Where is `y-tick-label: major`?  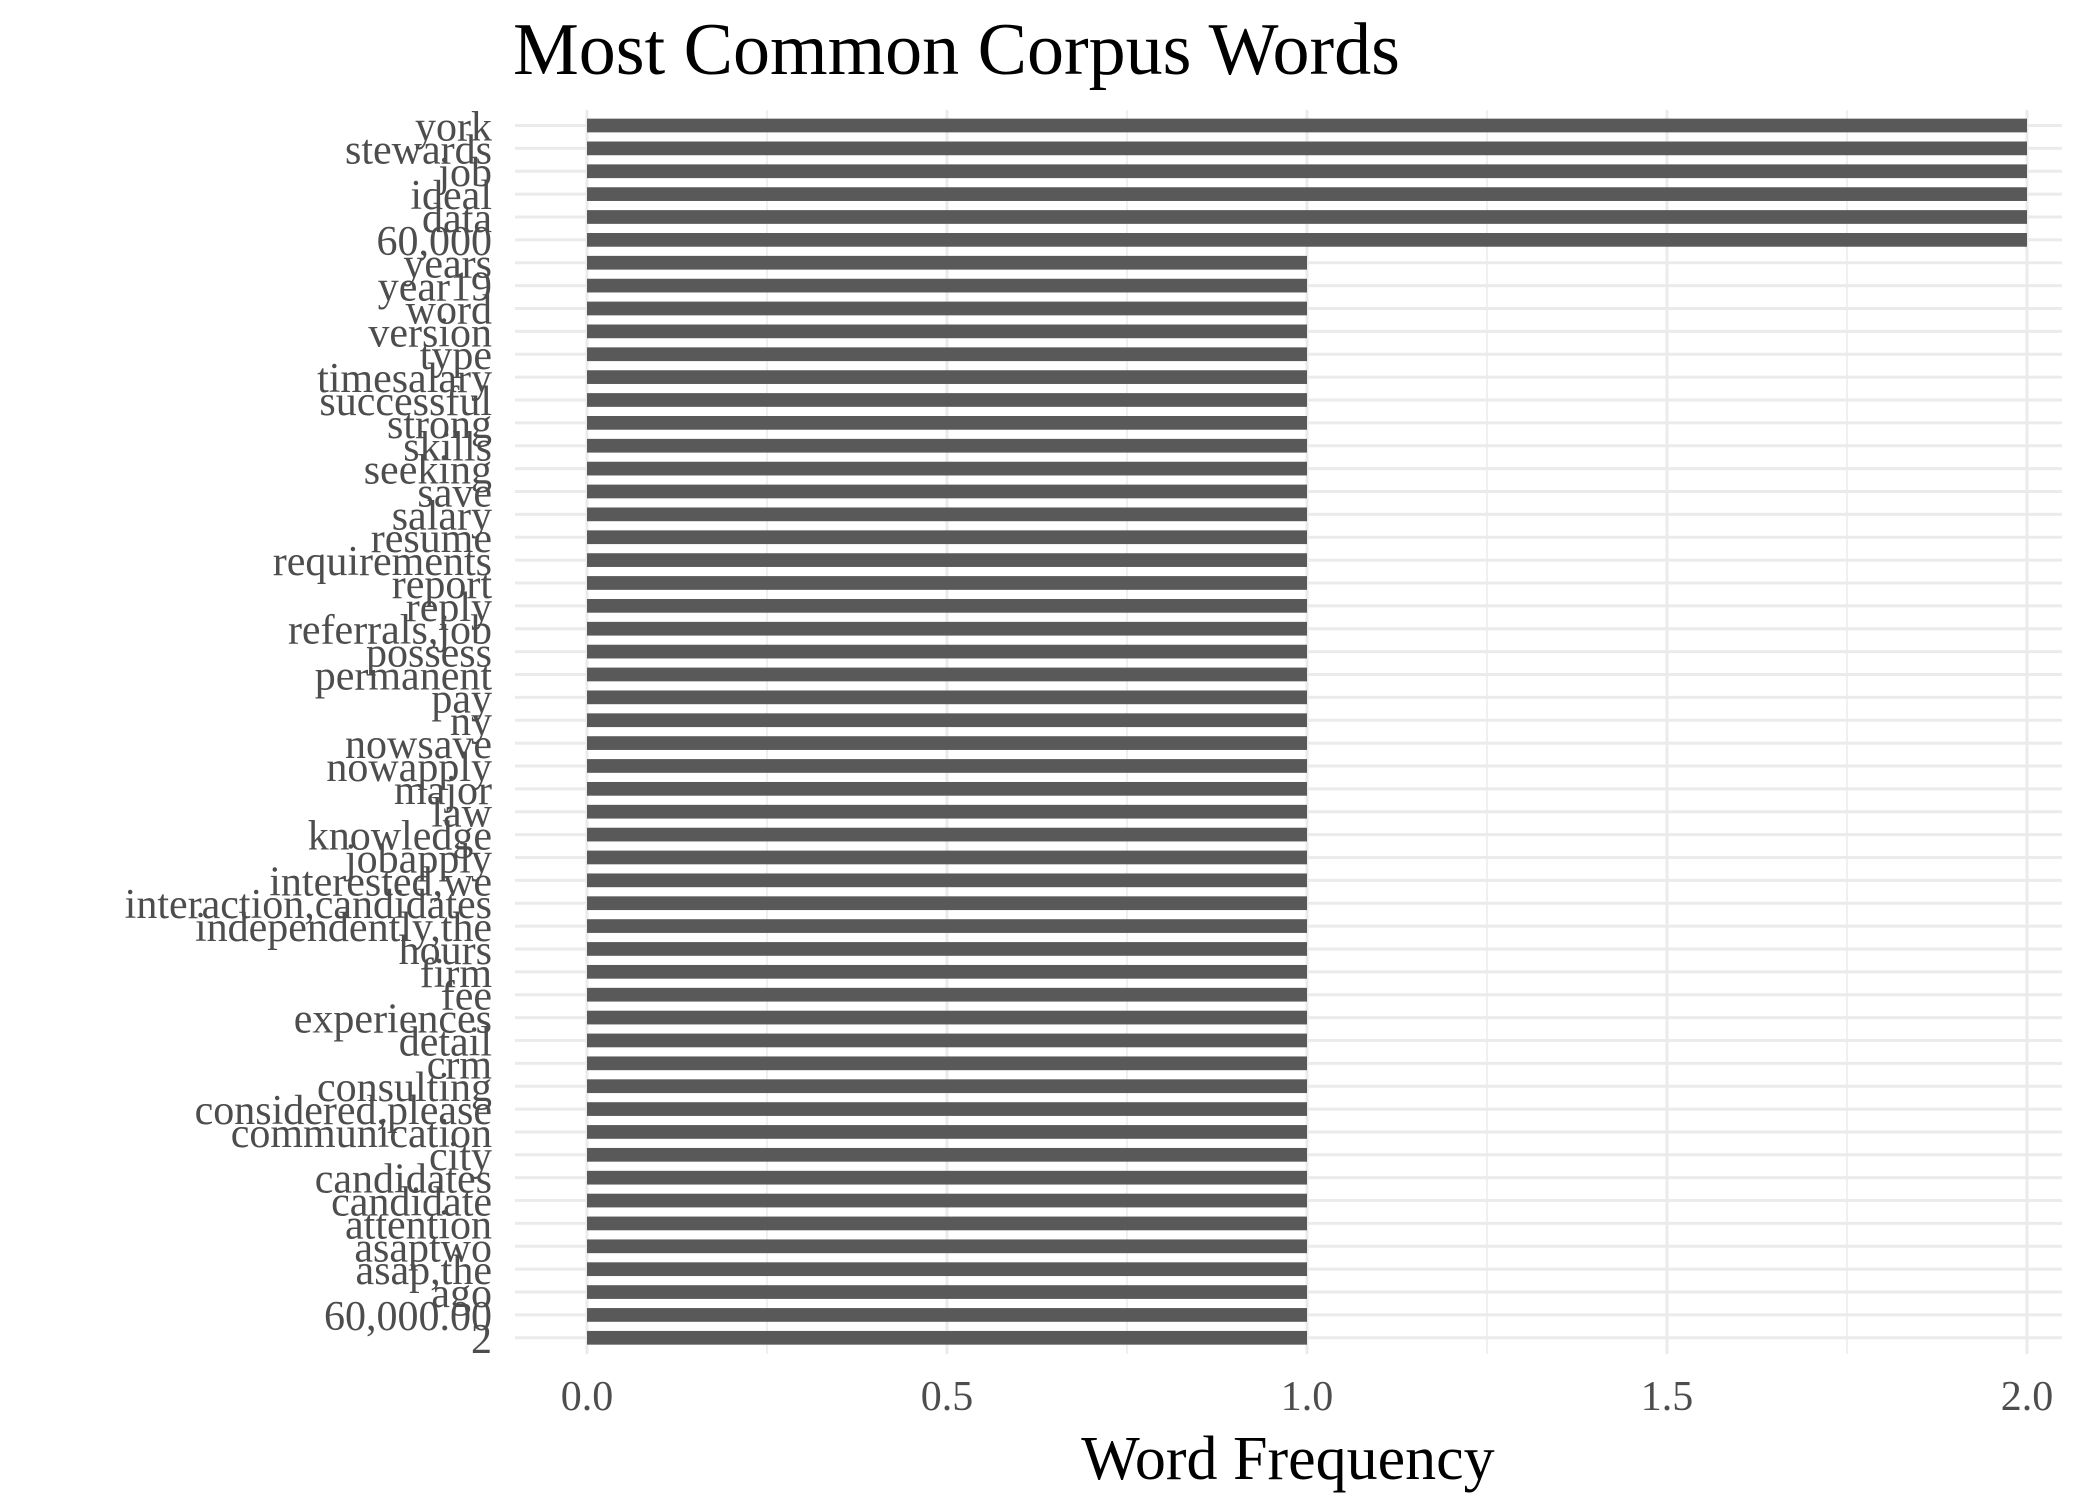 y-tick-label: major is located at coordinates (443, 791).